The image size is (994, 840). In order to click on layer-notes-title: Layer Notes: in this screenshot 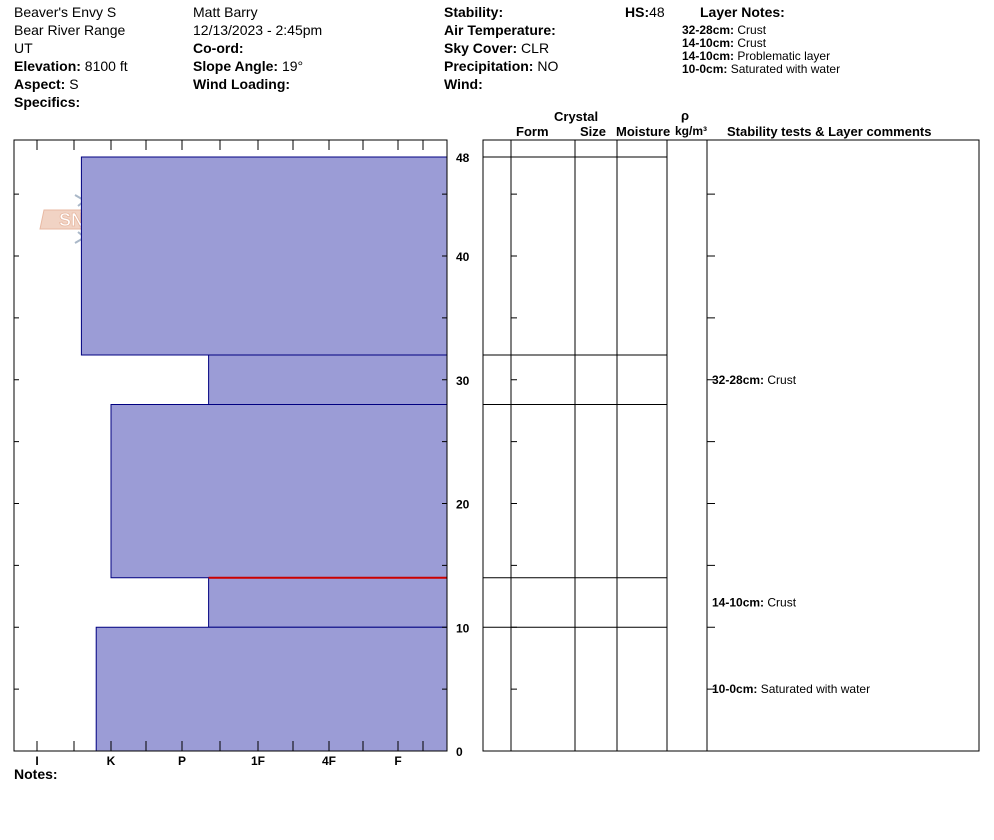, I will do `click(742, 12)`.